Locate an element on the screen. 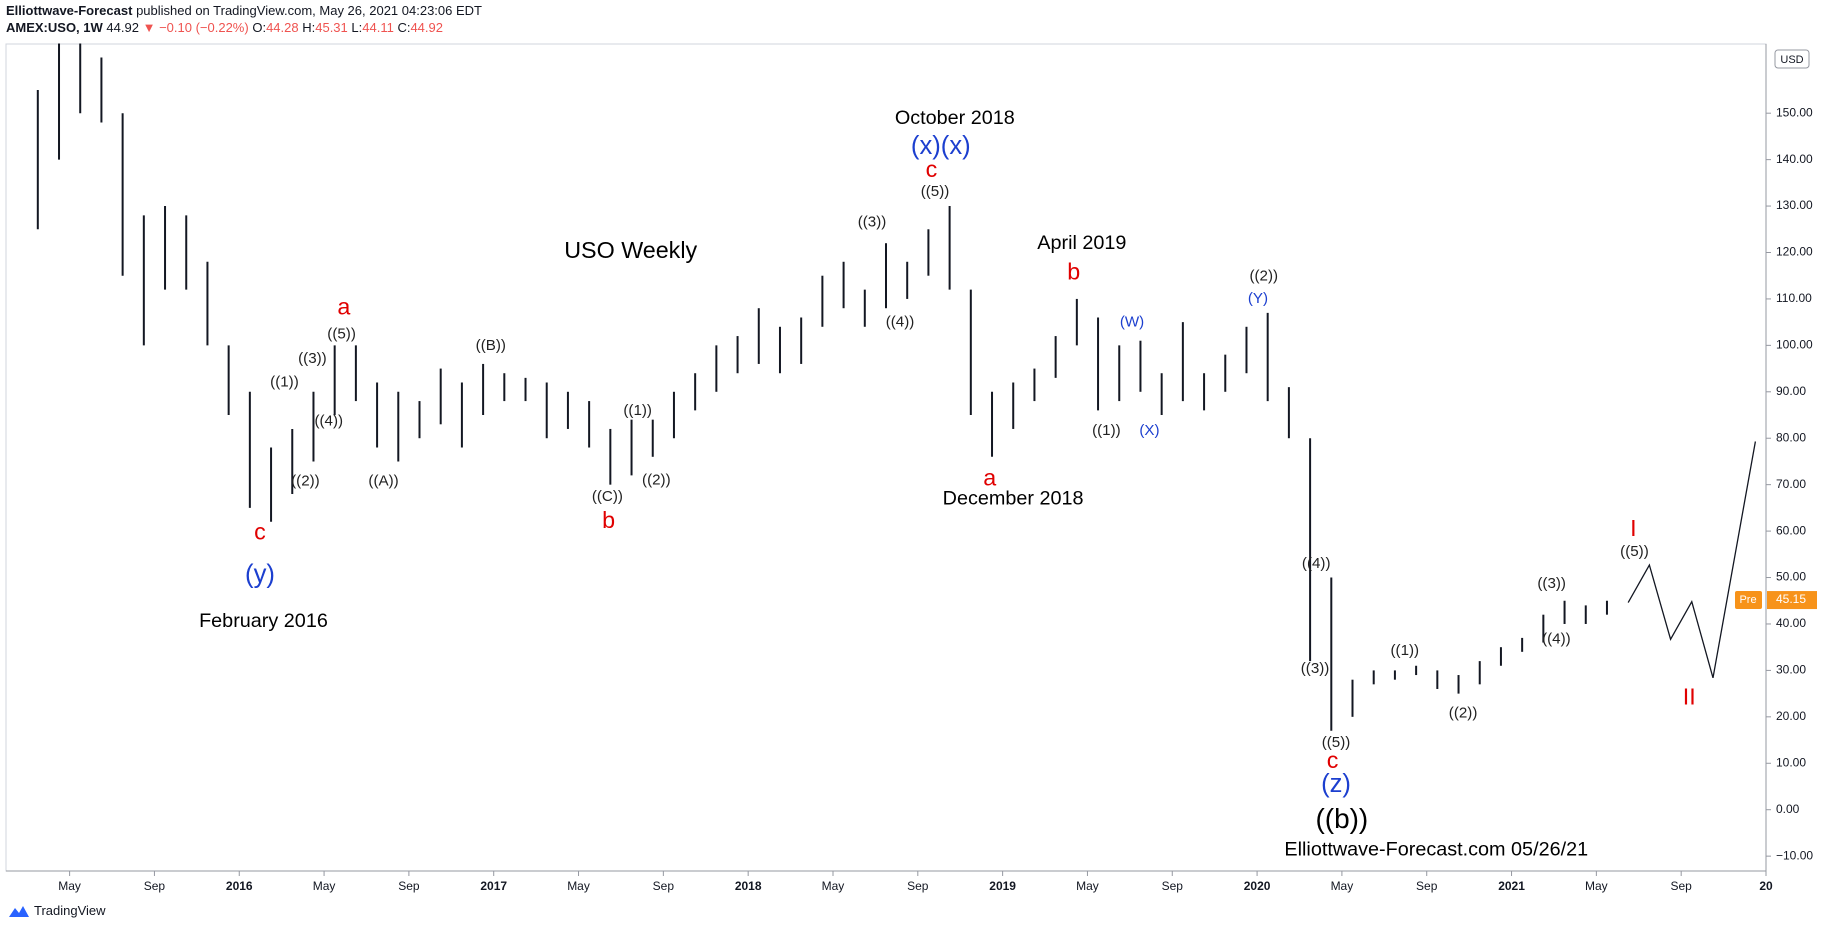 Image resolution: width=1828 pixels, height=929 pixels. x-tick-label: 2021 is located at coordinates (1511, 886).